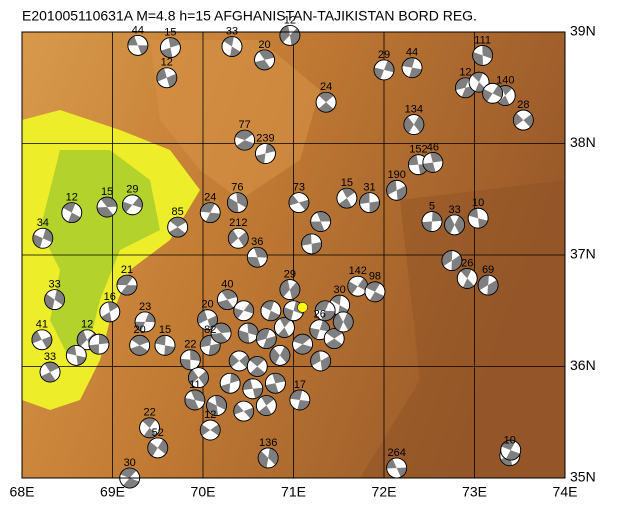 This screenshot has height=509, width=617. I want to click on depth-label: 24, so click(210, 198).